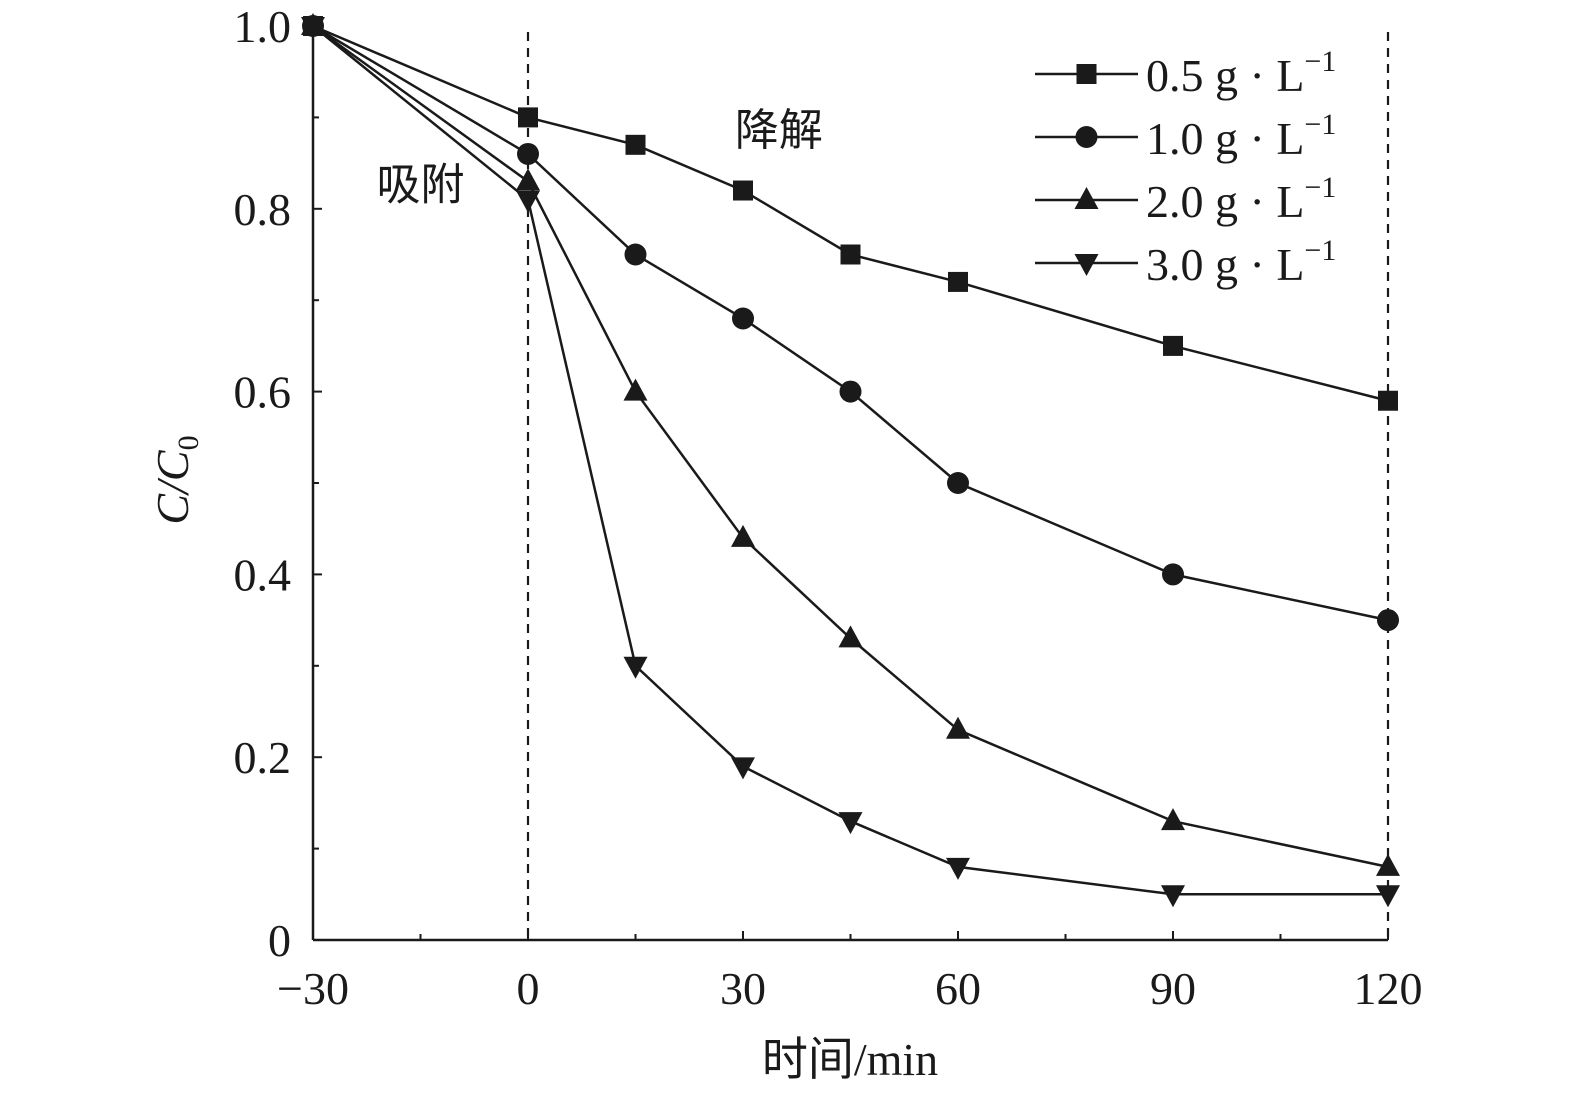  What do you see at coordinates (313, 988) in the screenshot?
I see `x-tick-label: −30` at bounding box center [313, 988].